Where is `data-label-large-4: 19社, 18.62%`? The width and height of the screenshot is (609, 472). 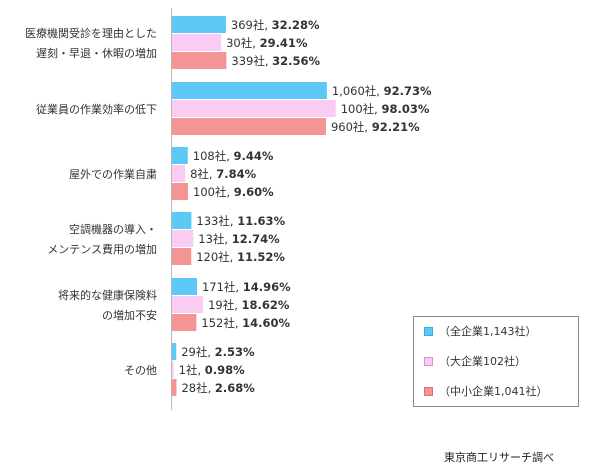
data-label-large-4: 19社, 18.62% is located at coordinates (249, 305).